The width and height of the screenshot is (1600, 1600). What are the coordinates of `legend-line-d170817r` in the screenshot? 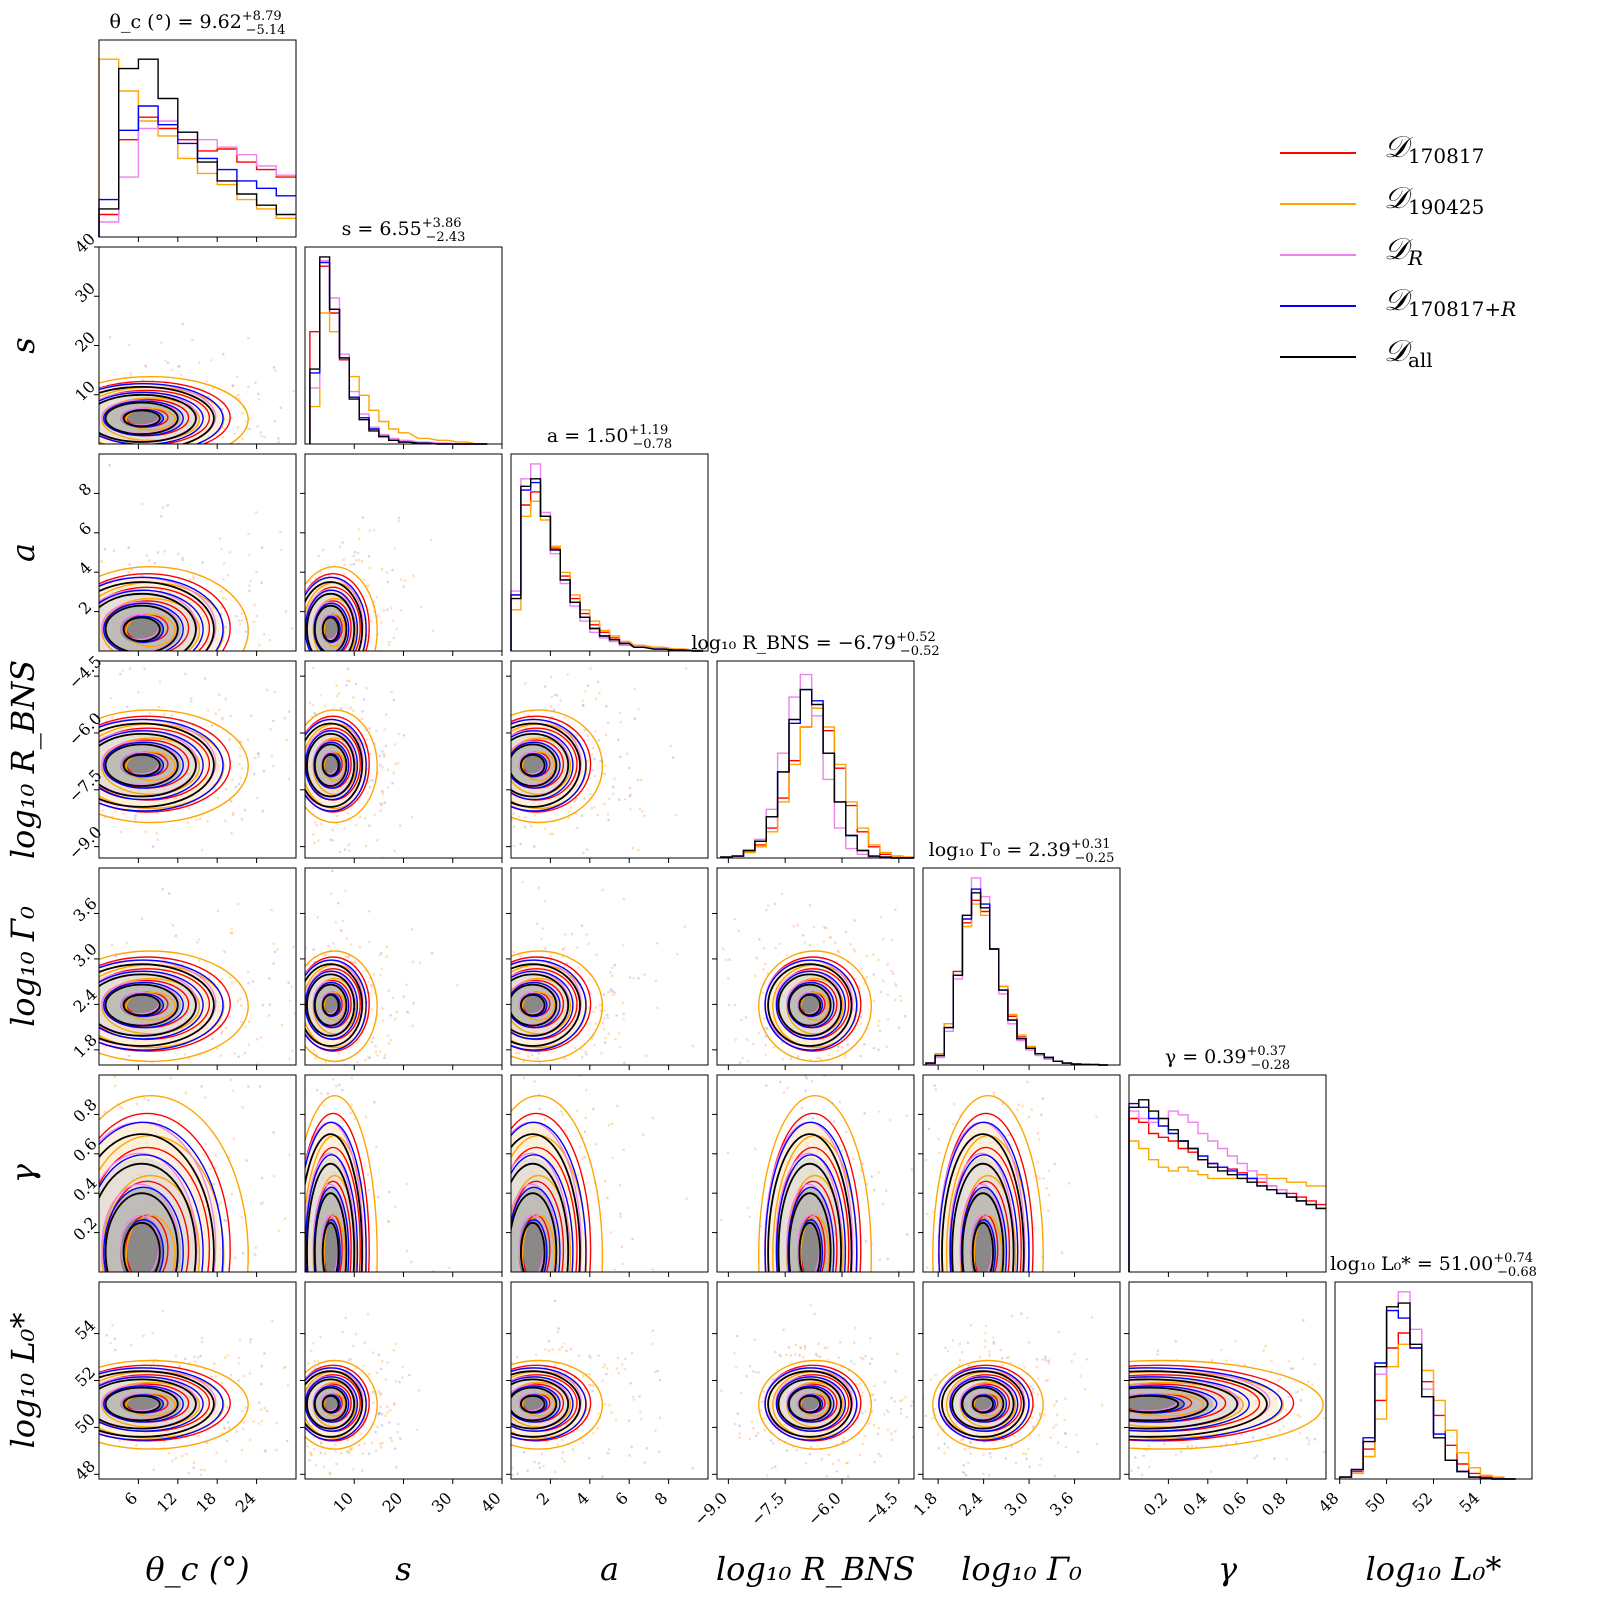 It's located at (1318, 306).